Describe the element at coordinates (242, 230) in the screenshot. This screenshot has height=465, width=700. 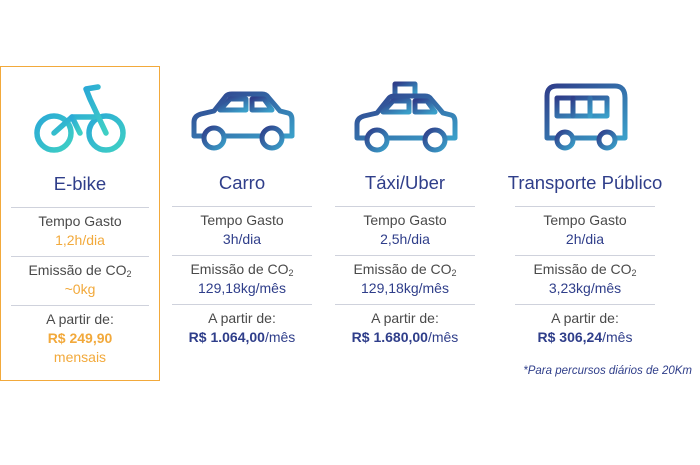
I see `tempo-section: Tempo Gasto 3h/dia` at that location.